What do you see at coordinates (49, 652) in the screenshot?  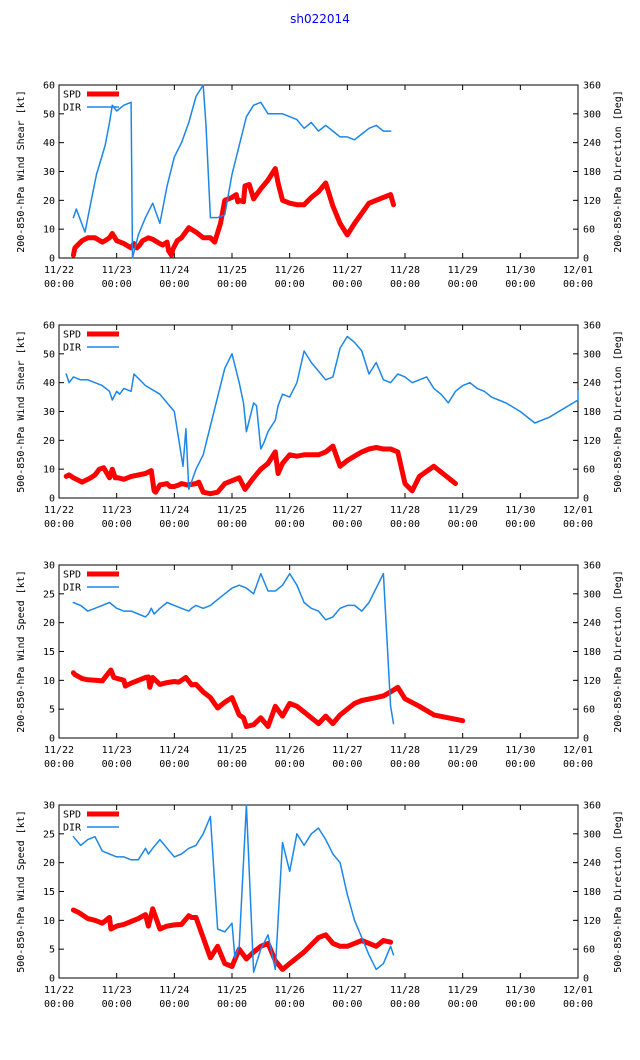 I see `y-tick-label: 15` at bounding box center [49, 652].